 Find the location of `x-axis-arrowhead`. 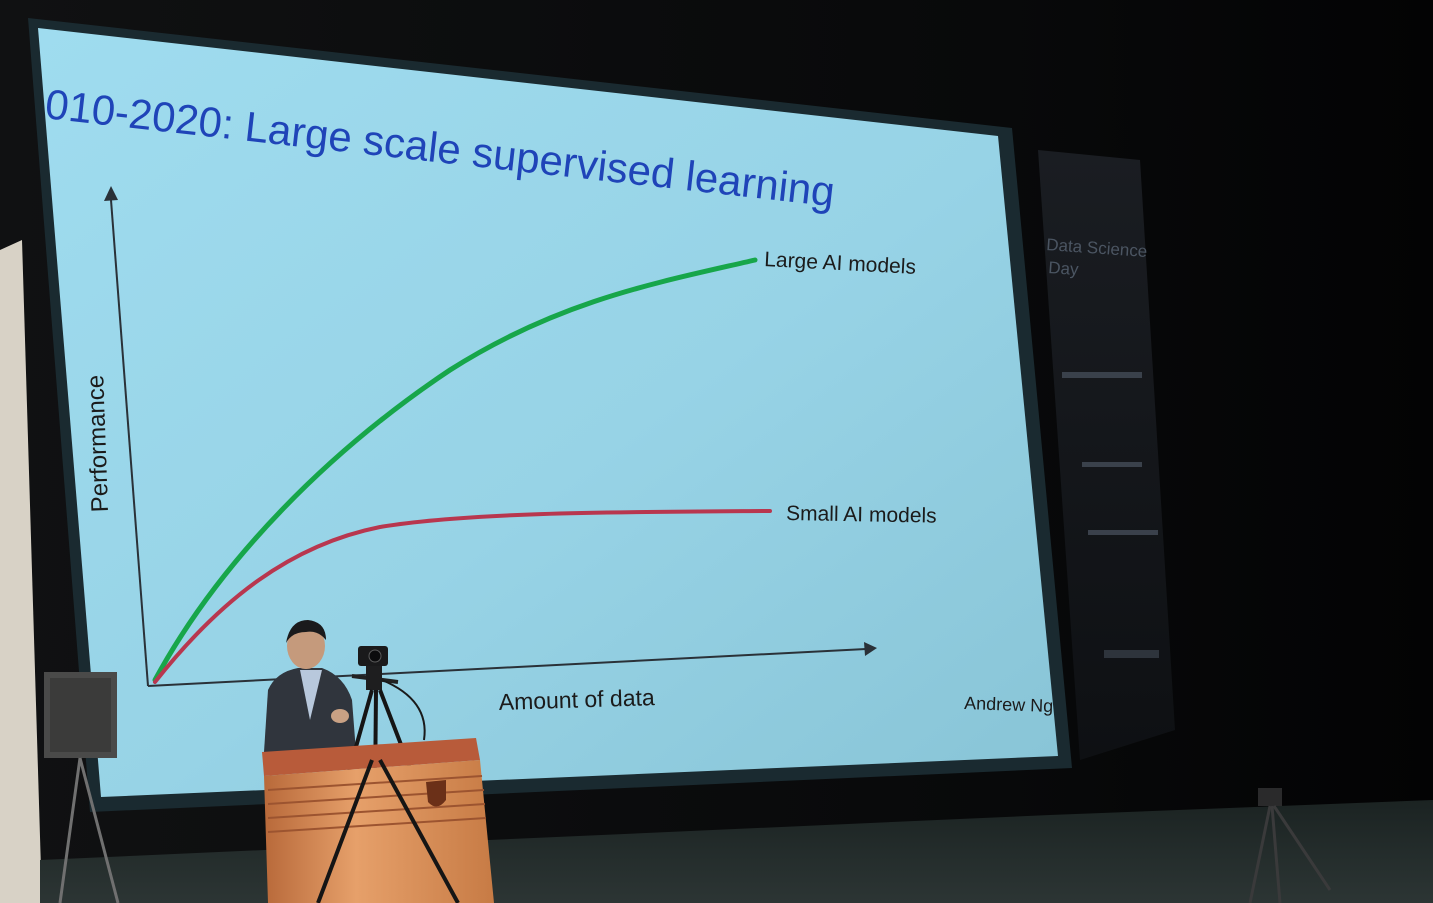

x-axis-arrowhead is located at coordinates (870, 649).